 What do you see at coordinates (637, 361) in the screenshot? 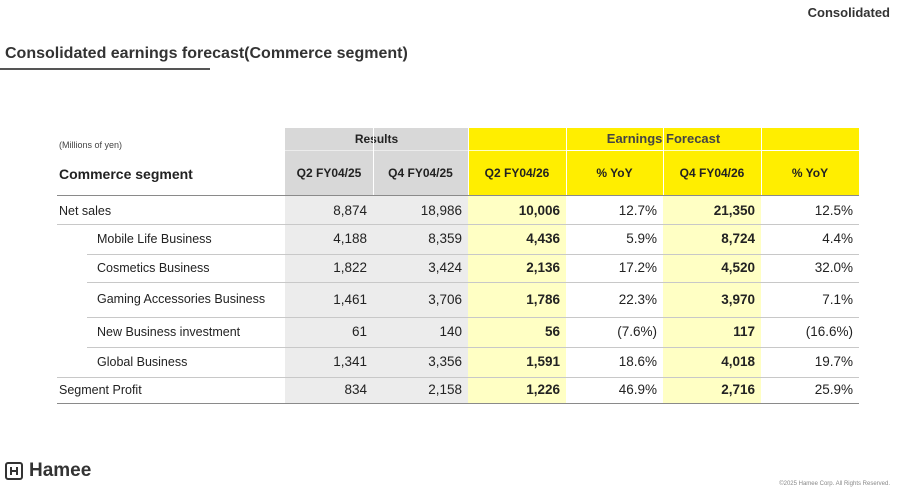
I see `table-cell: 18.6%` at bounding box center [637, 361].